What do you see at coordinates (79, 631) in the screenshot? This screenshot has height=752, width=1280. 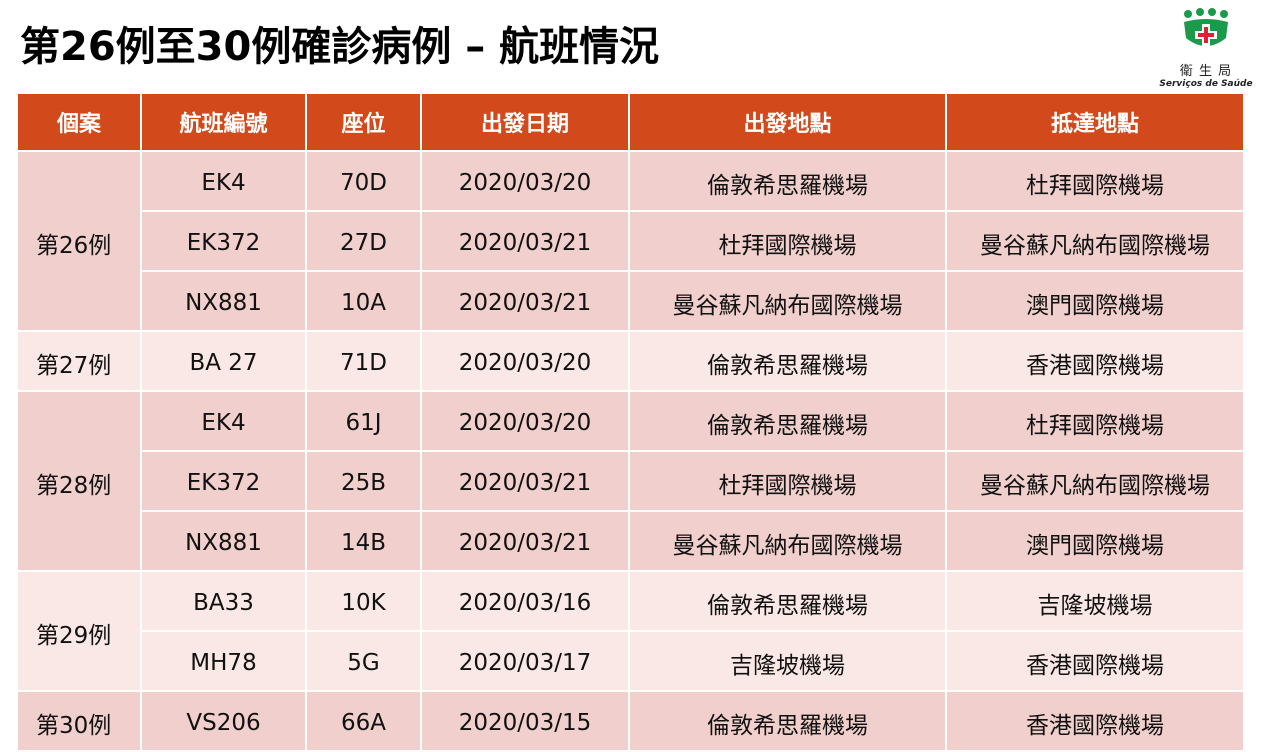 I see `case-cell: 第29例` at bounding box center [79, 631].